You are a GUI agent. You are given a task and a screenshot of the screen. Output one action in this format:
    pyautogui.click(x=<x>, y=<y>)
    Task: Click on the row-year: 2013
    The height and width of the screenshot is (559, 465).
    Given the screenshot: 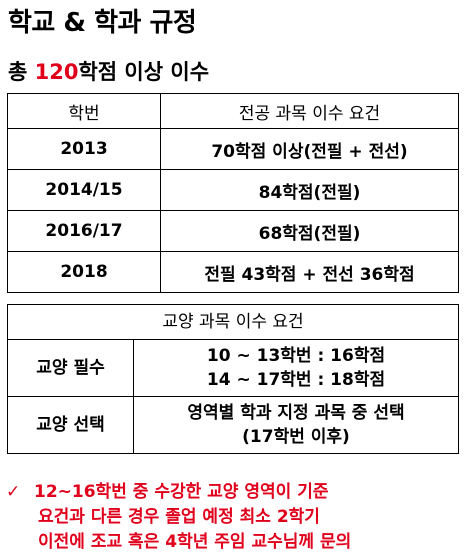 What is the action you would take?
    pyautogui.click(x=84, y=149)
    